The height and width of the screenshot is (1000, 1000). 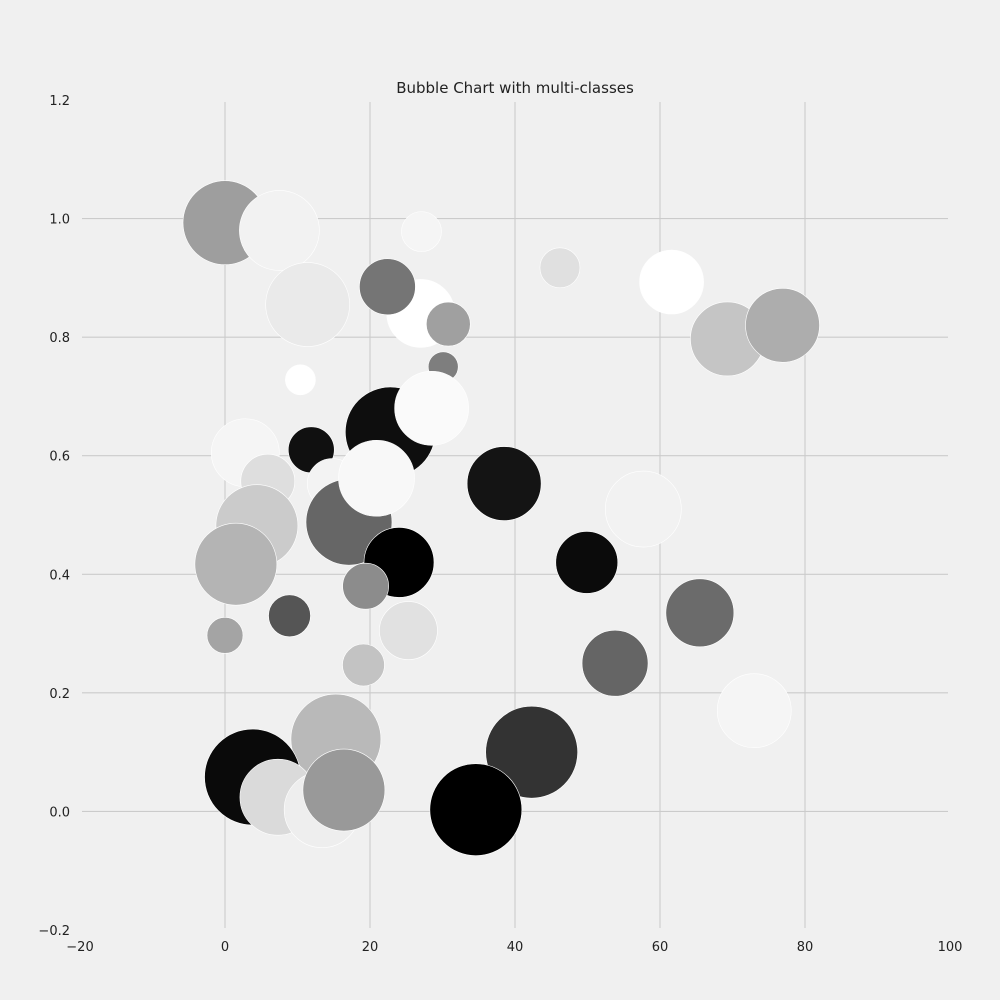 I want to click on x-tick-label: 40, so click(x=515, y=947).